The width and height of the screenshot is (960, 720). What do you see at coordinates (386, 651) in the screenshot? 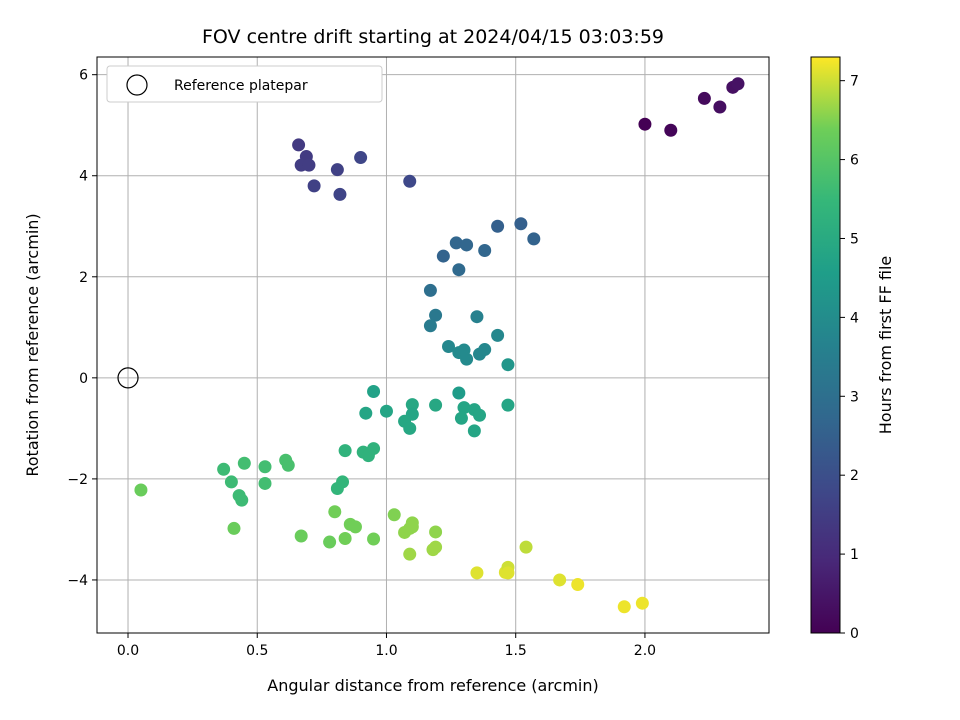
I see `x-tick-label: 1.0` at bounding box center [386, 651].